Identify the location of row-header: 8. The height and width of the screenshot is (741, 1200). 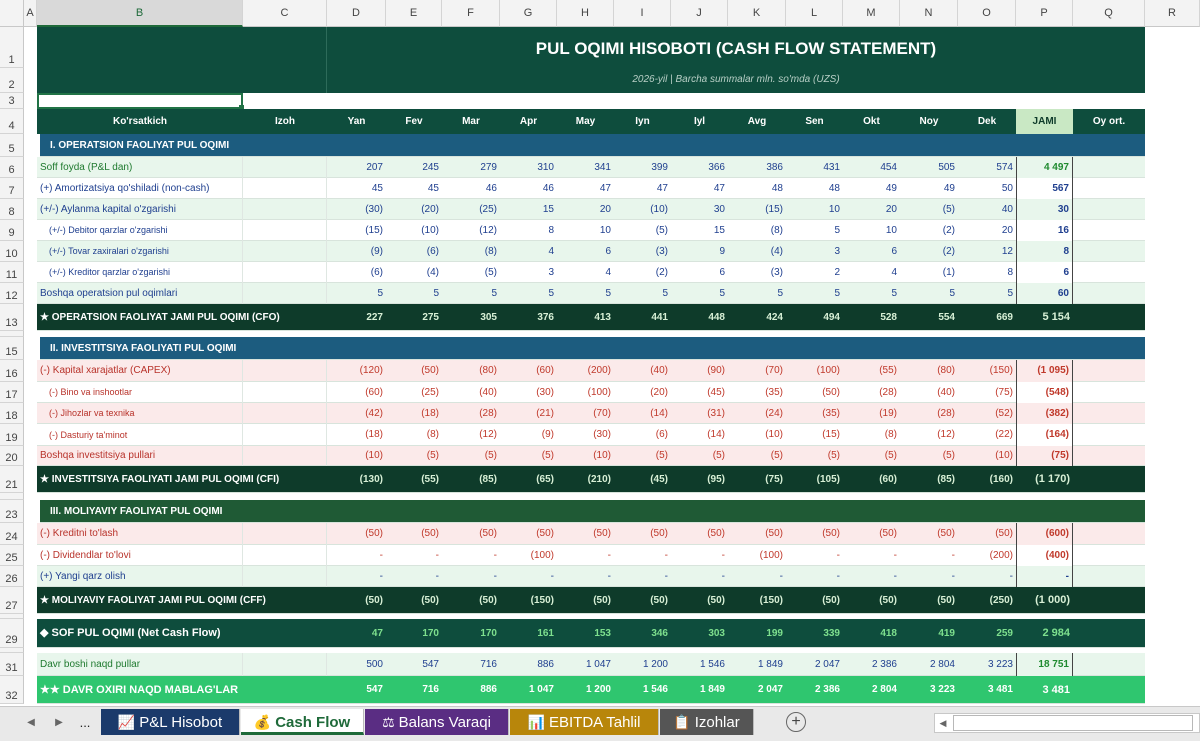
(12, 209).